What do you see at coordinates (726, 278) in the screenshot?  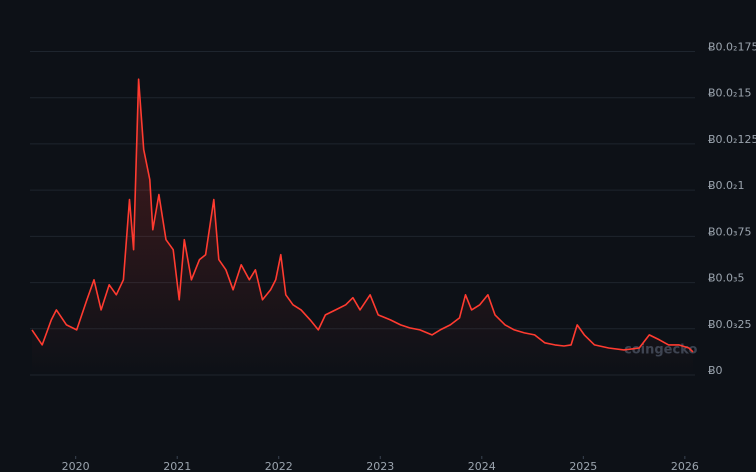 I see `y-tick-label: Ƀ0.0₃5` at bounding box center [726, 278].